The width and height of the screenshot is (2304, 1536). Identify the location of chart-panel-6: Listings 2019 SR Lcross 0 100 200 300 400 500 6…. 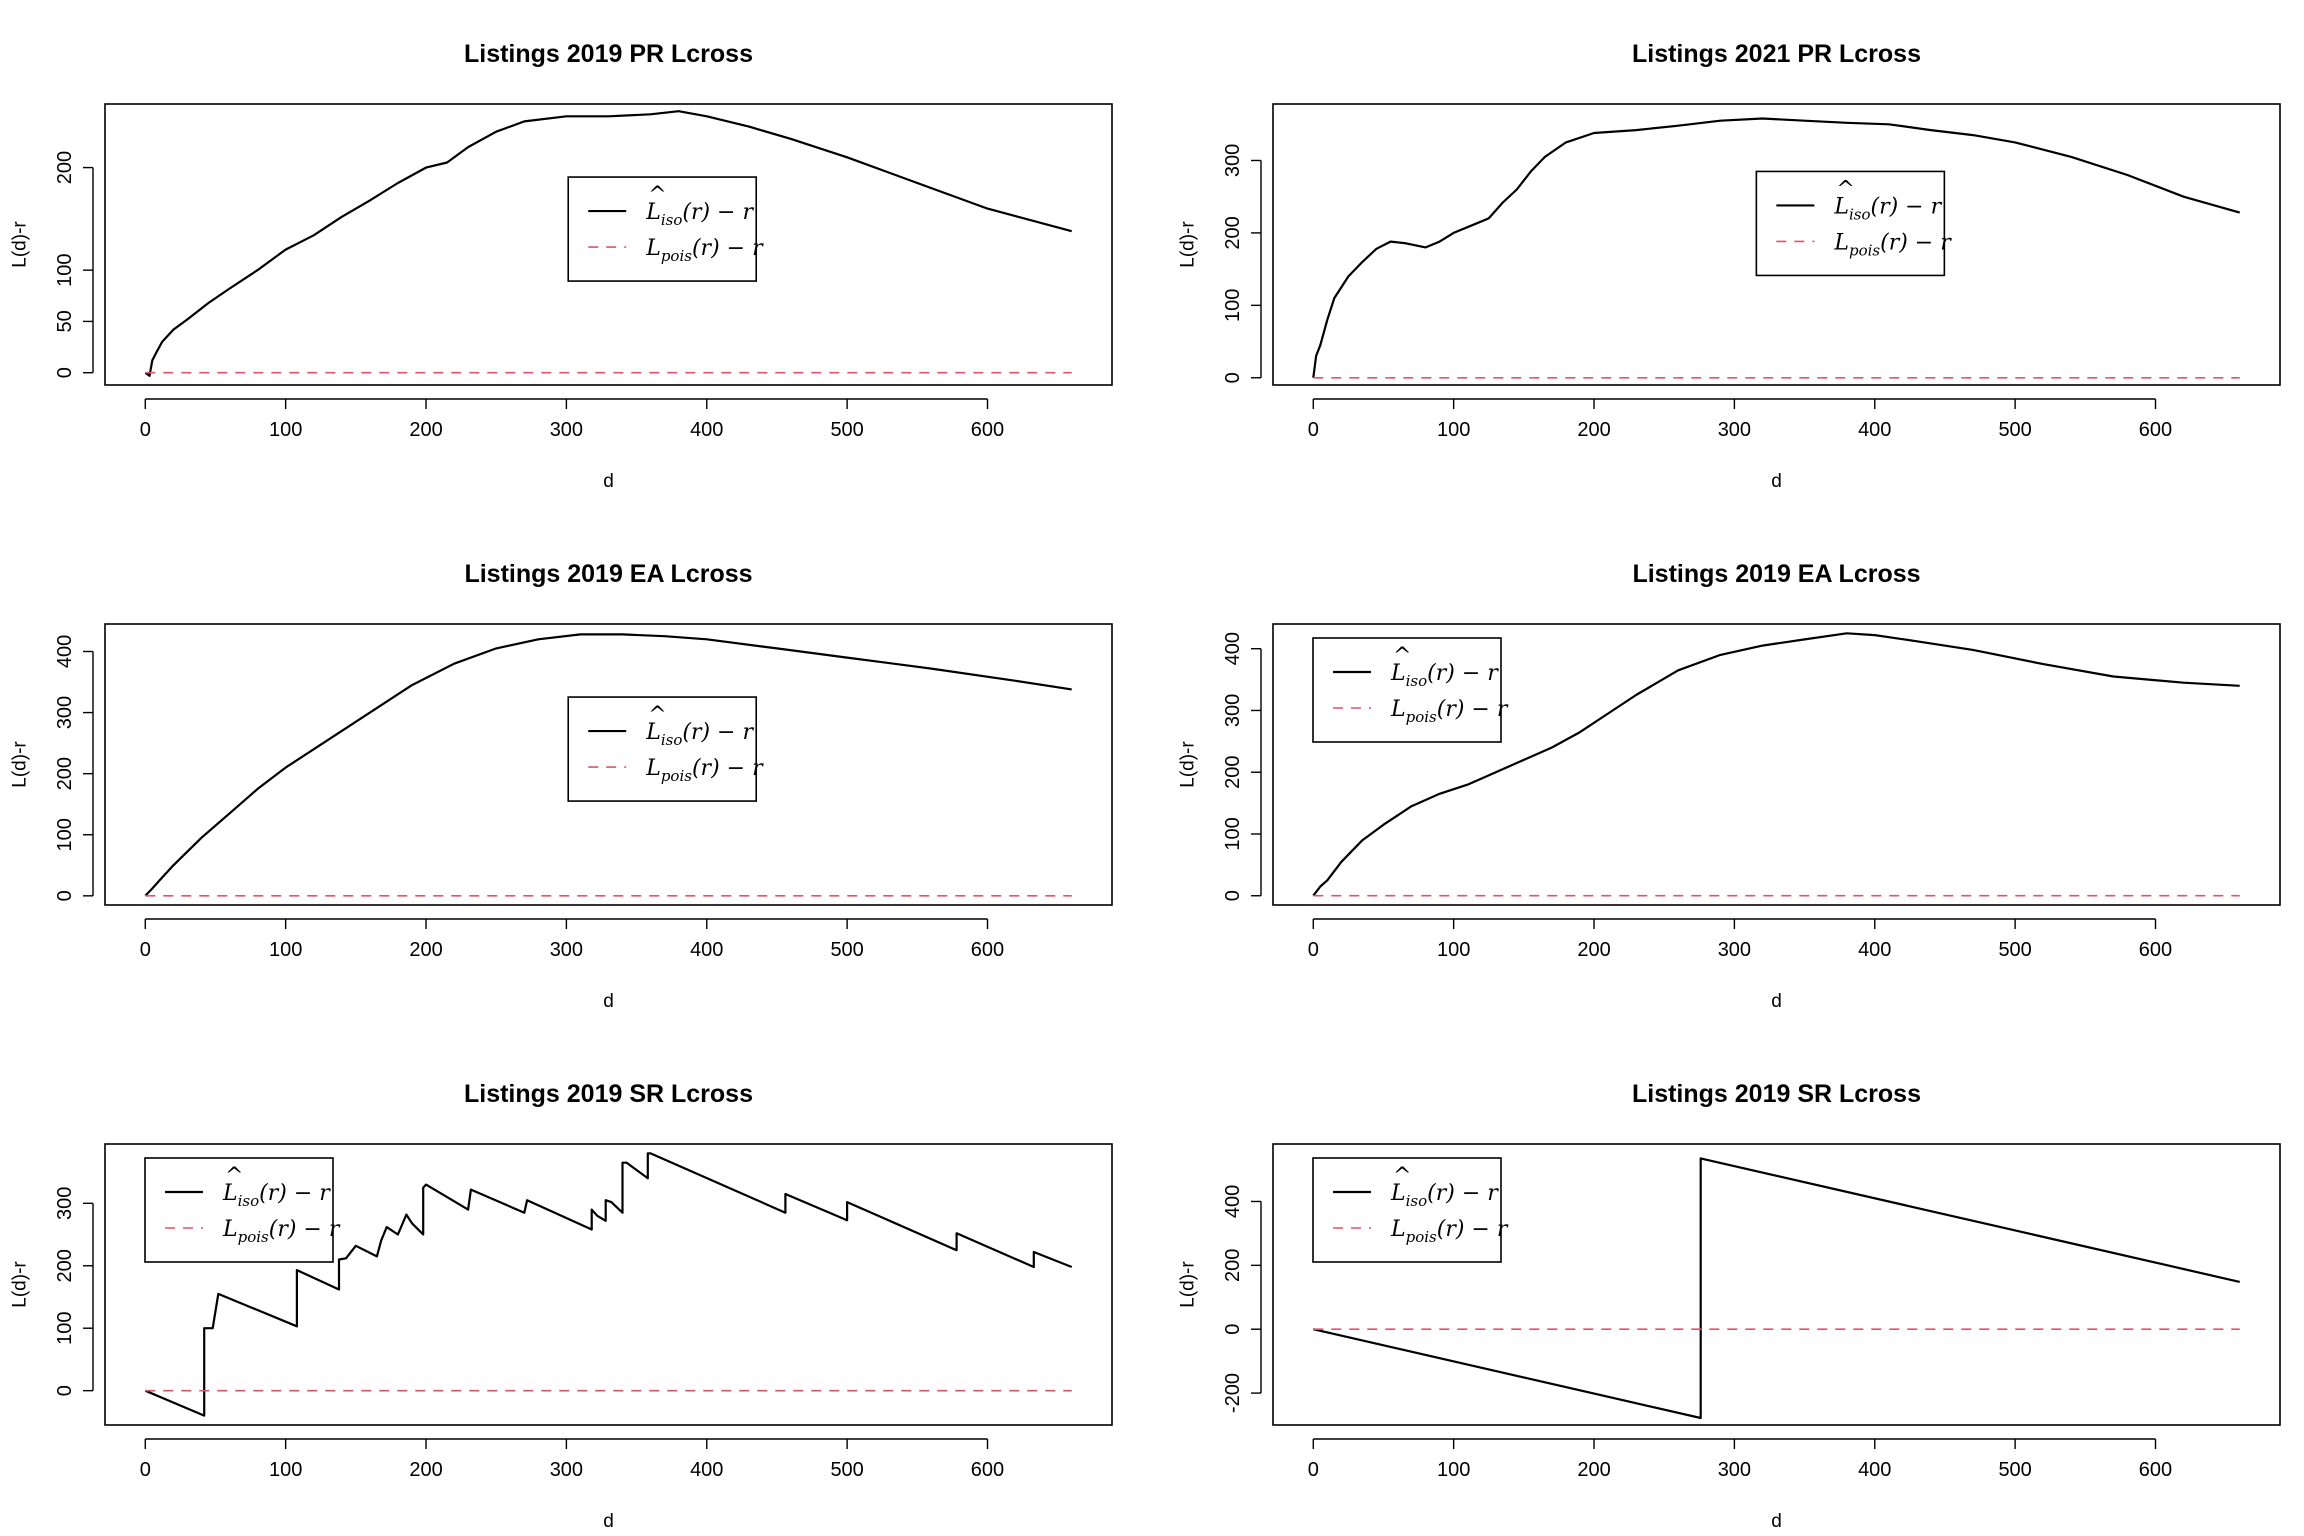
(1729, 1306).